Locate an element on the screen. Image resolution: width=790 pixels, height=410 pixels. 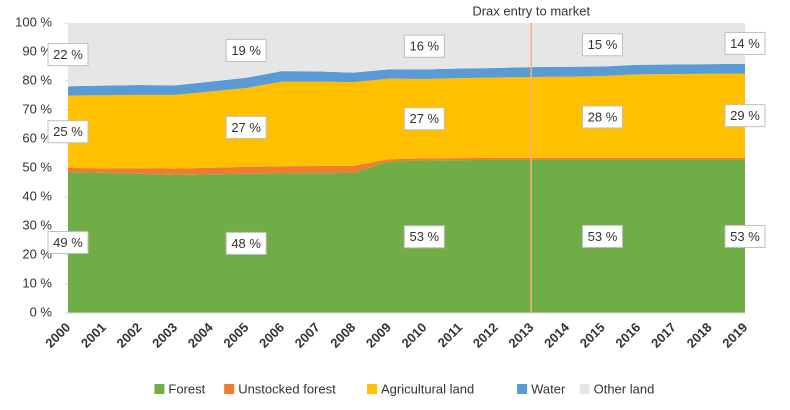
x-tick-label: 2011 is located at coordinates (450, 335).